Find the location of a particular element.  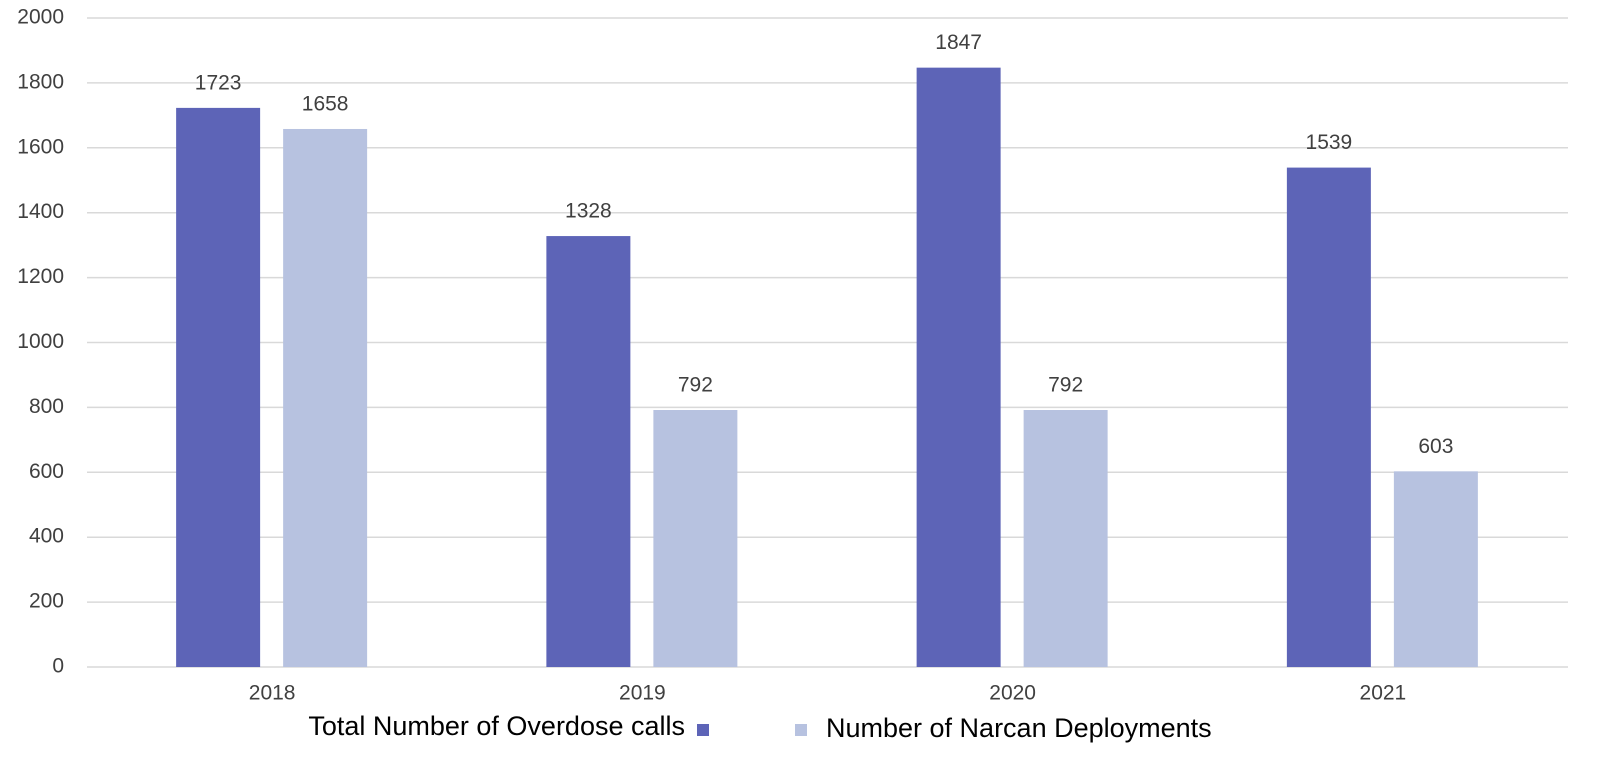

legend-label: Number of Narcan Deployments is located at coordinates (1019, 728).